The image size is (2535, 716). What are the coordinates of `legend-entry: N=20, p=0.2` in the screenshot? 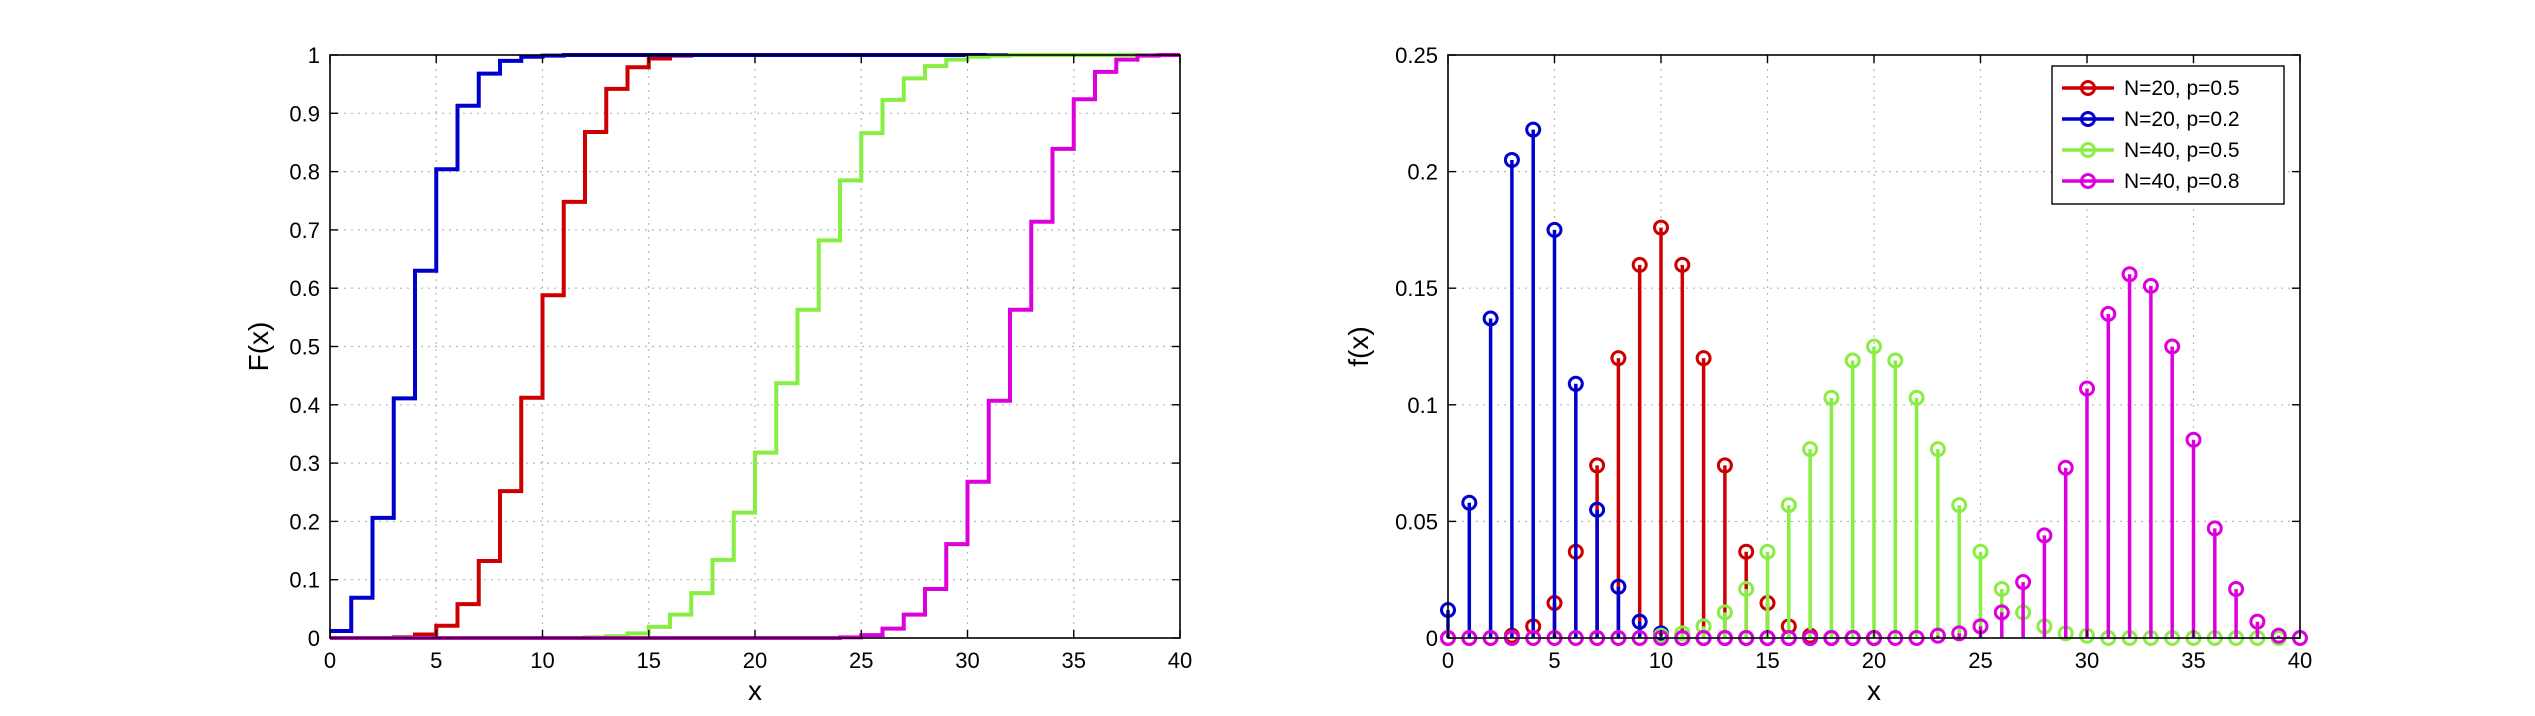 It's located at (2151, 119).